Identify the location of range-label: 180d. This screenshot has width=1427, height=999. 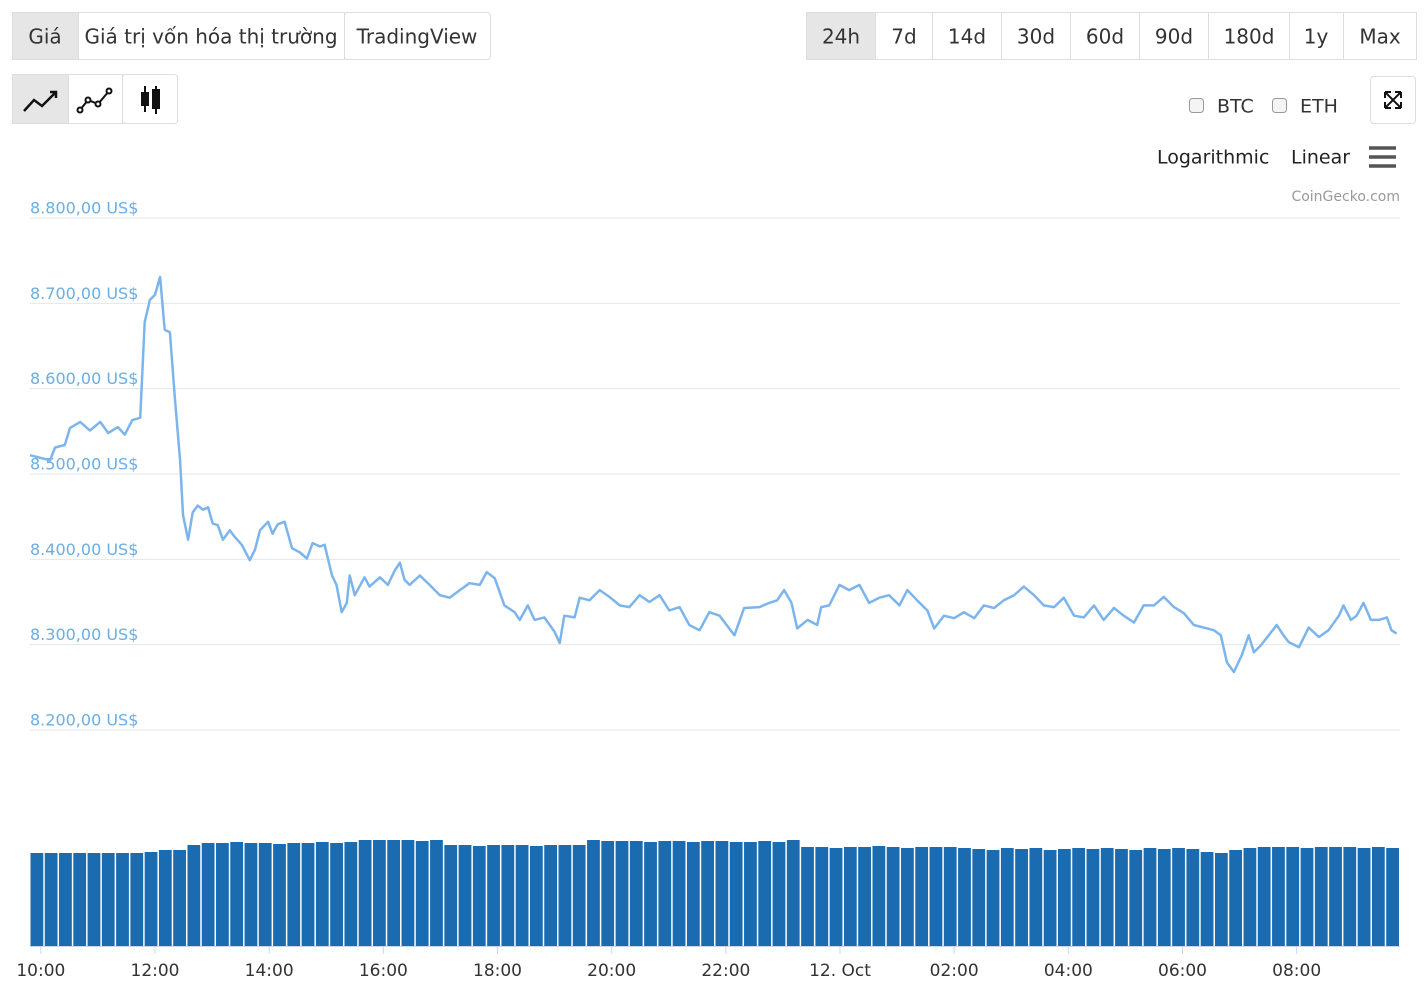
(1249, 37).